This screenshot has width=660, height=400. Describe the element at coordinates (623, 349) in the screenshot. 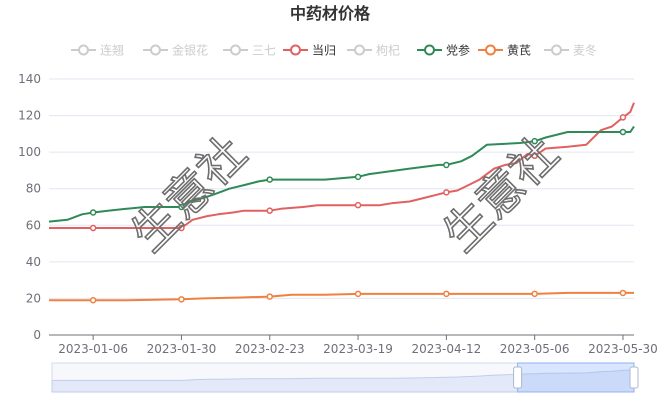

I see `x-tick-label: 2023-05-30` at that location.